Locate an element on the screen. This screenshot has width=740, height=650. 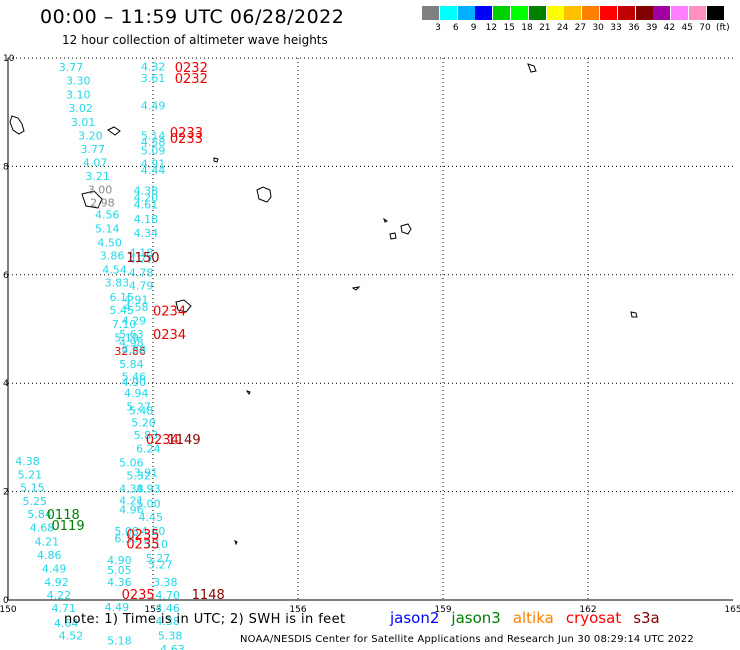
page-title: 00:00 – 11:59 UTC 06/28/2022 is located at coordinates (192, 17).